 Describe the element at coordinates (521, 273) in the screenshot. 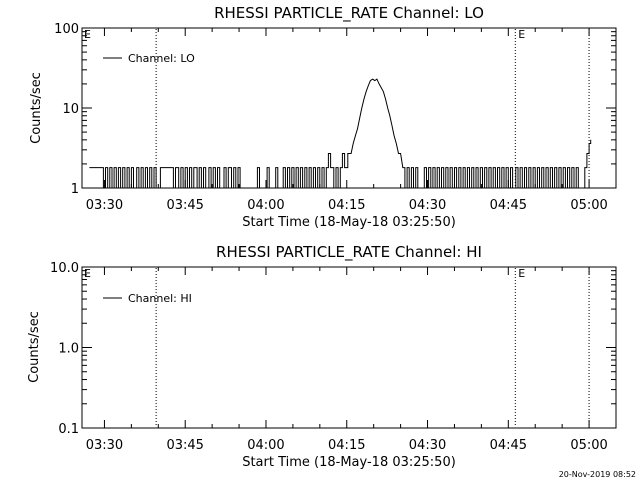

I see `hi-event-label: E` at that location.